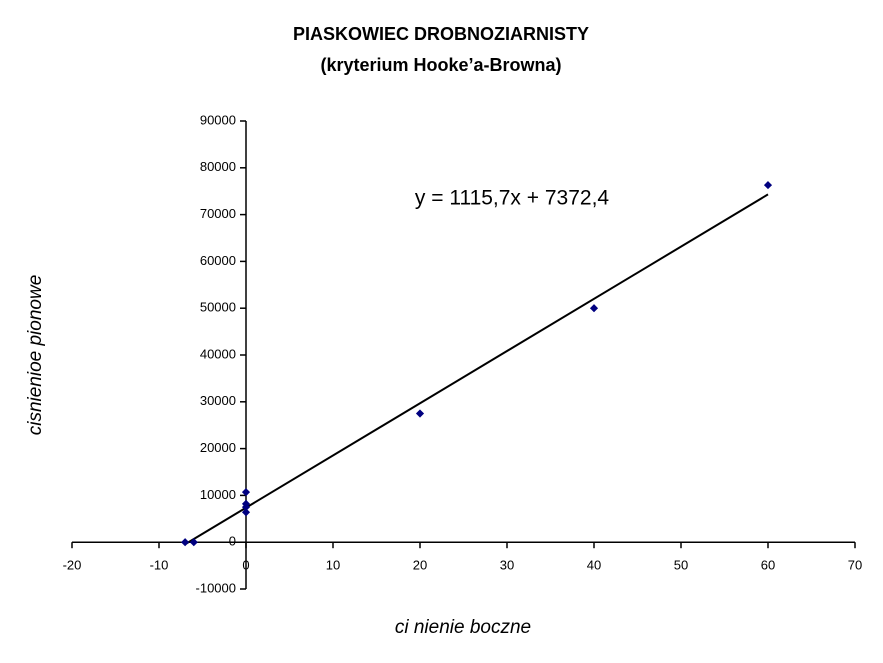  Describe the element at coordinates (218, 260) in the screenshot. I see `y-tick-label: 60000` at that location.